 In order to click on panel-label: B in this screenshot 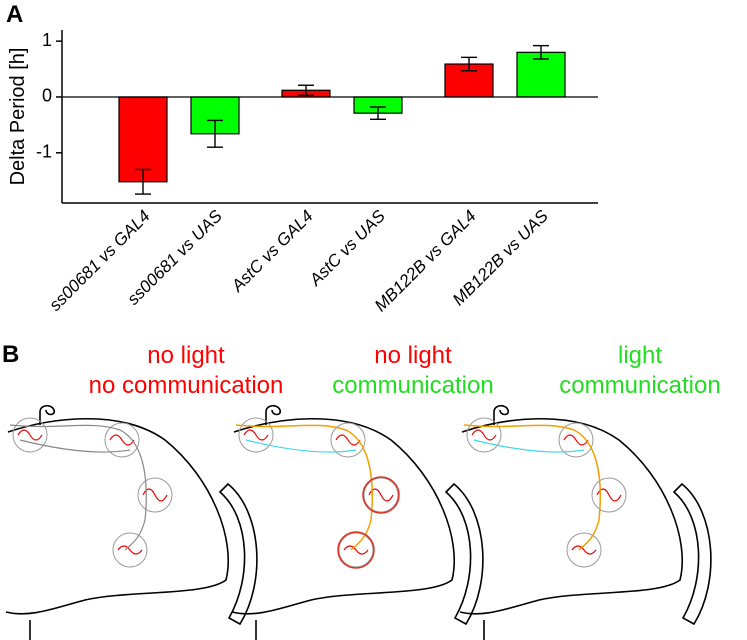, I will do `click(10, 354)`.